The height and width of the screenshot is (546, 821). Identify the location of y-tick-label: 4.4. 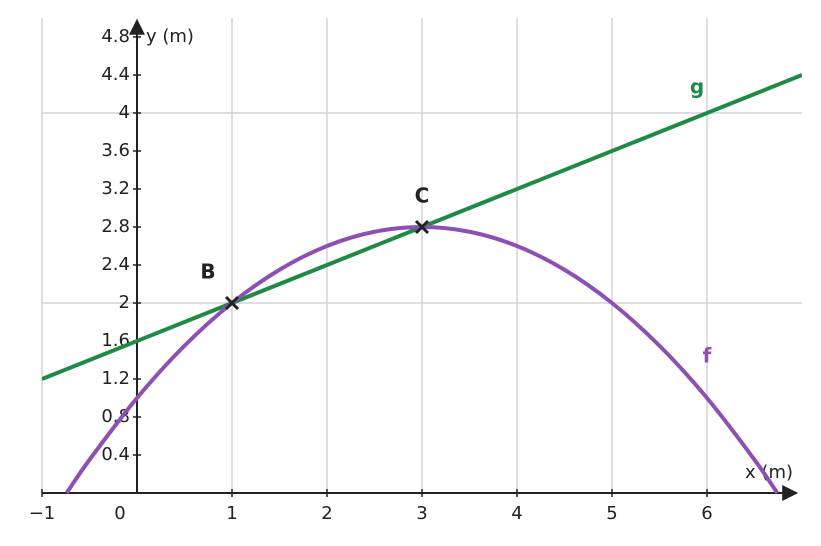
(115, 74).